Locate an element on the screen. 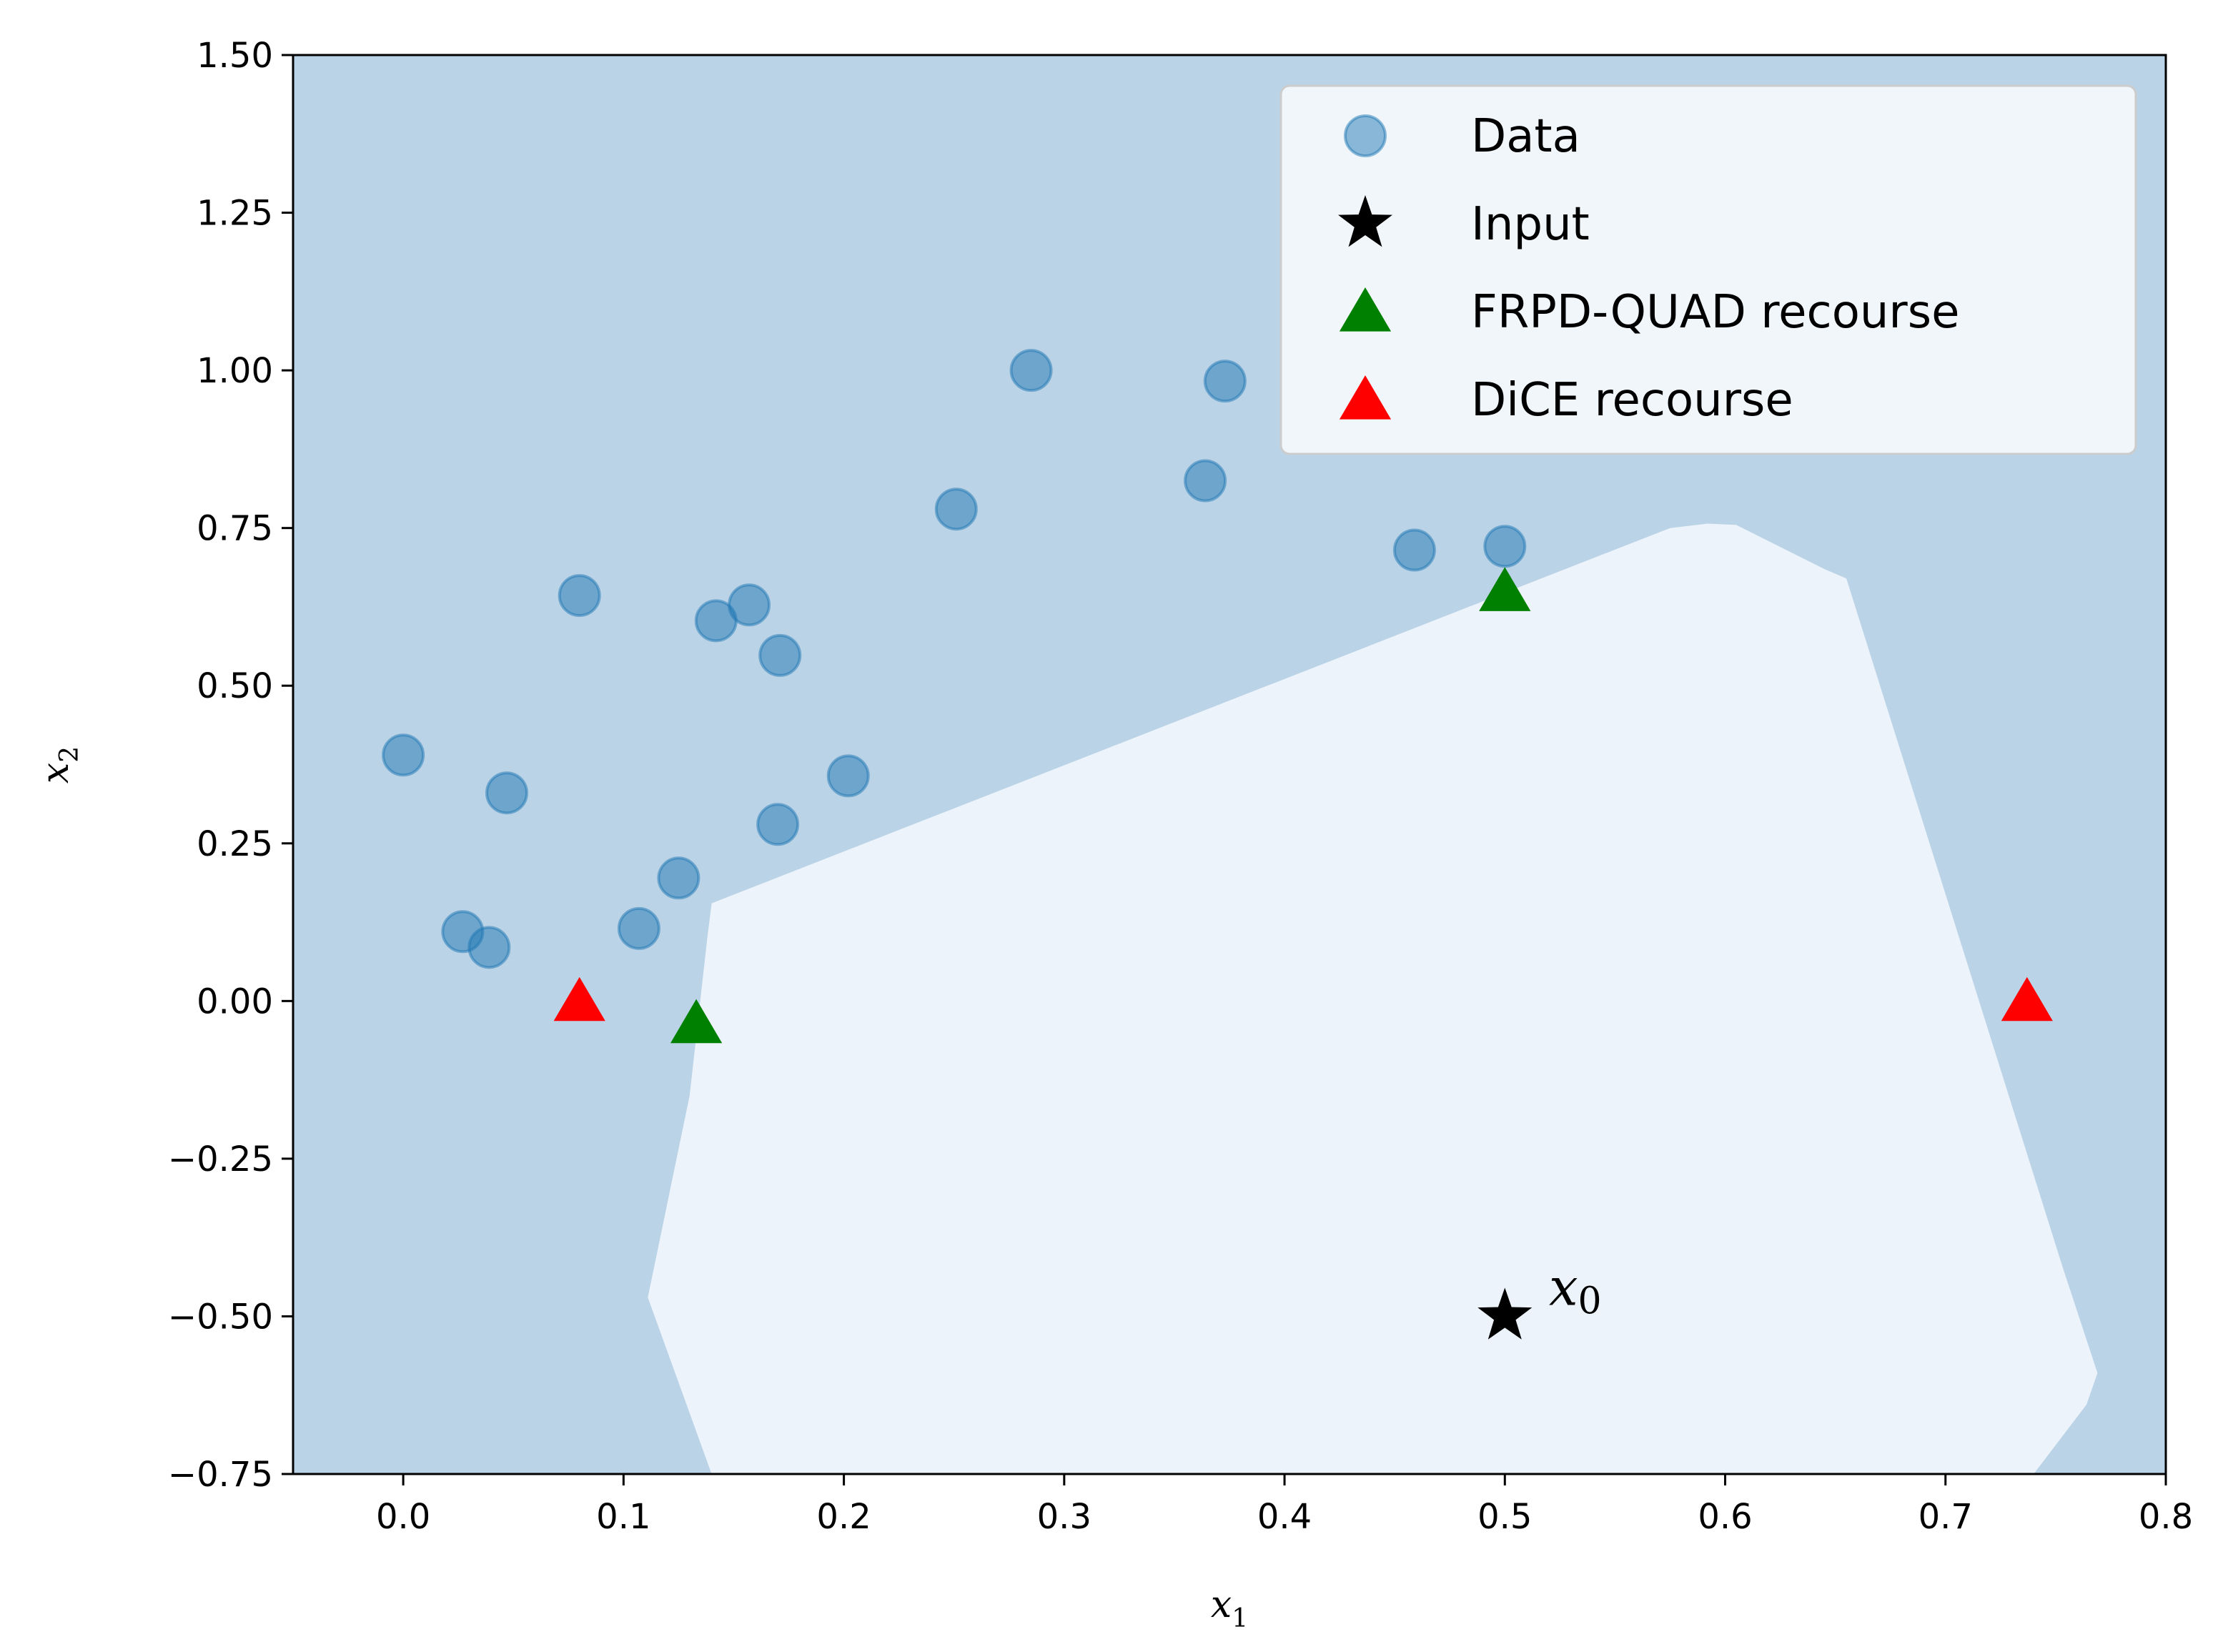 This screenshot has width=2228, height=1652. input-point is located at coordinates (1505, 1314).